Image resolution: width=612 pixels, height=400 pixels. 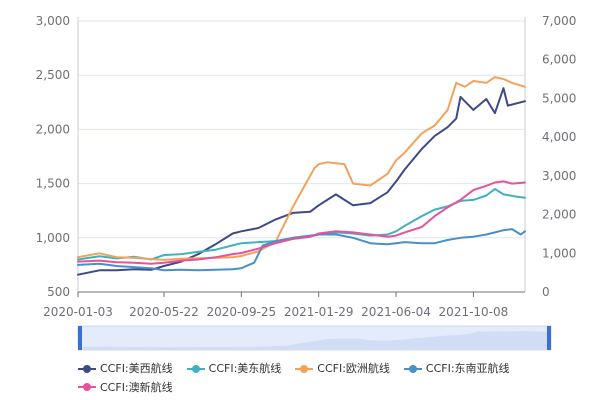 I want to click on zoom-preview-area, so click(x=314, y=340).